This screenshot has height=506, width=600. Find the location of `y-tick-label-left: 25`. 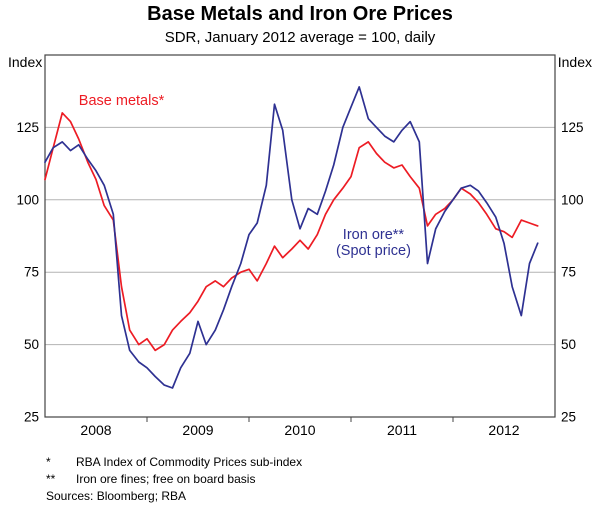

y-tick-label-left: 25 is located at coordinates (31, 417).